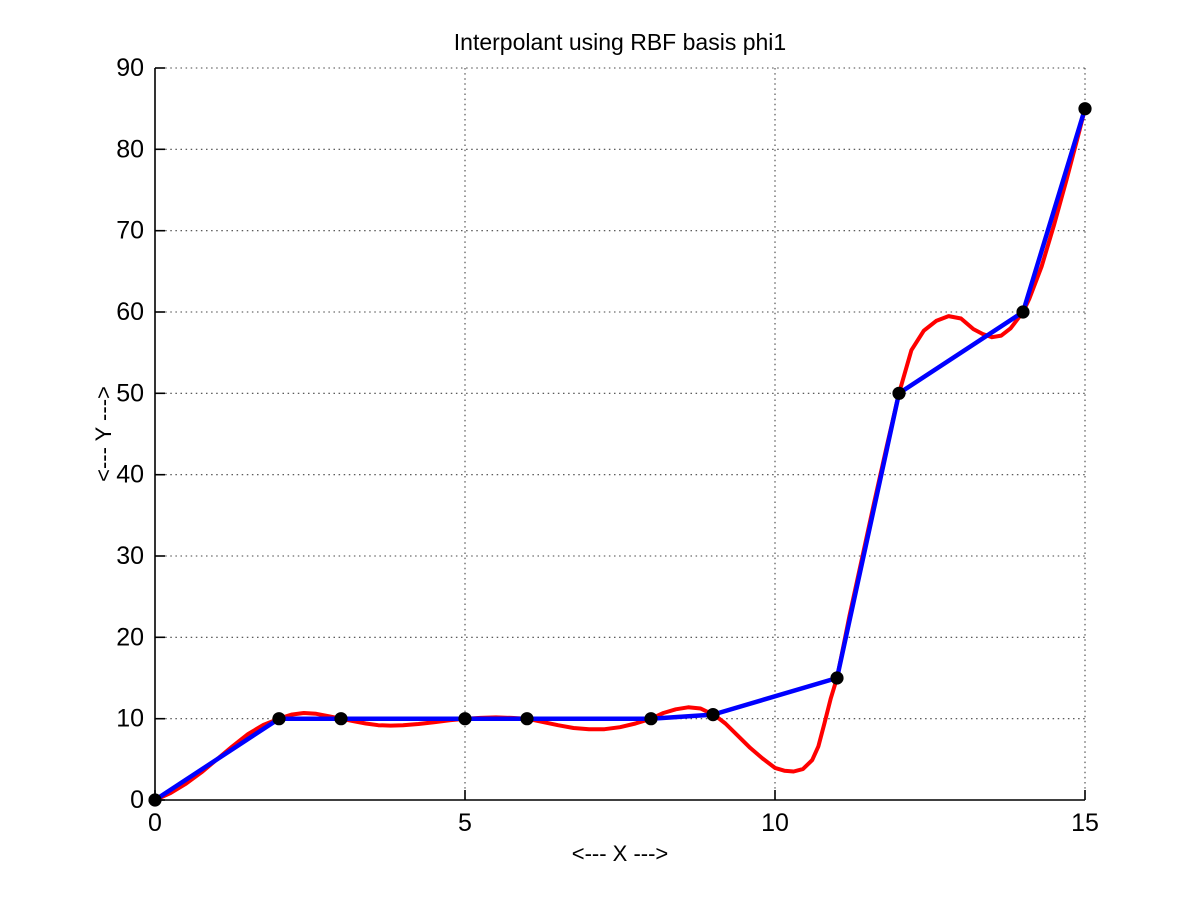 The image size is (1200, 901). I want to click on x-tick-label: 0, so click(155, 823).